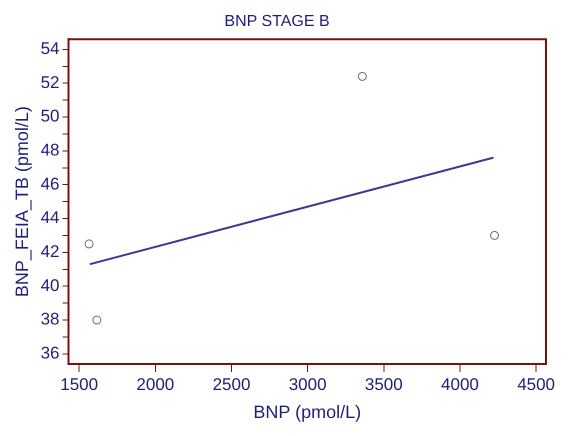  What do you see at coordinates (50, 48) in the screenshot?
I see `y-tick-label: 54` at bounding box center [50, 48].